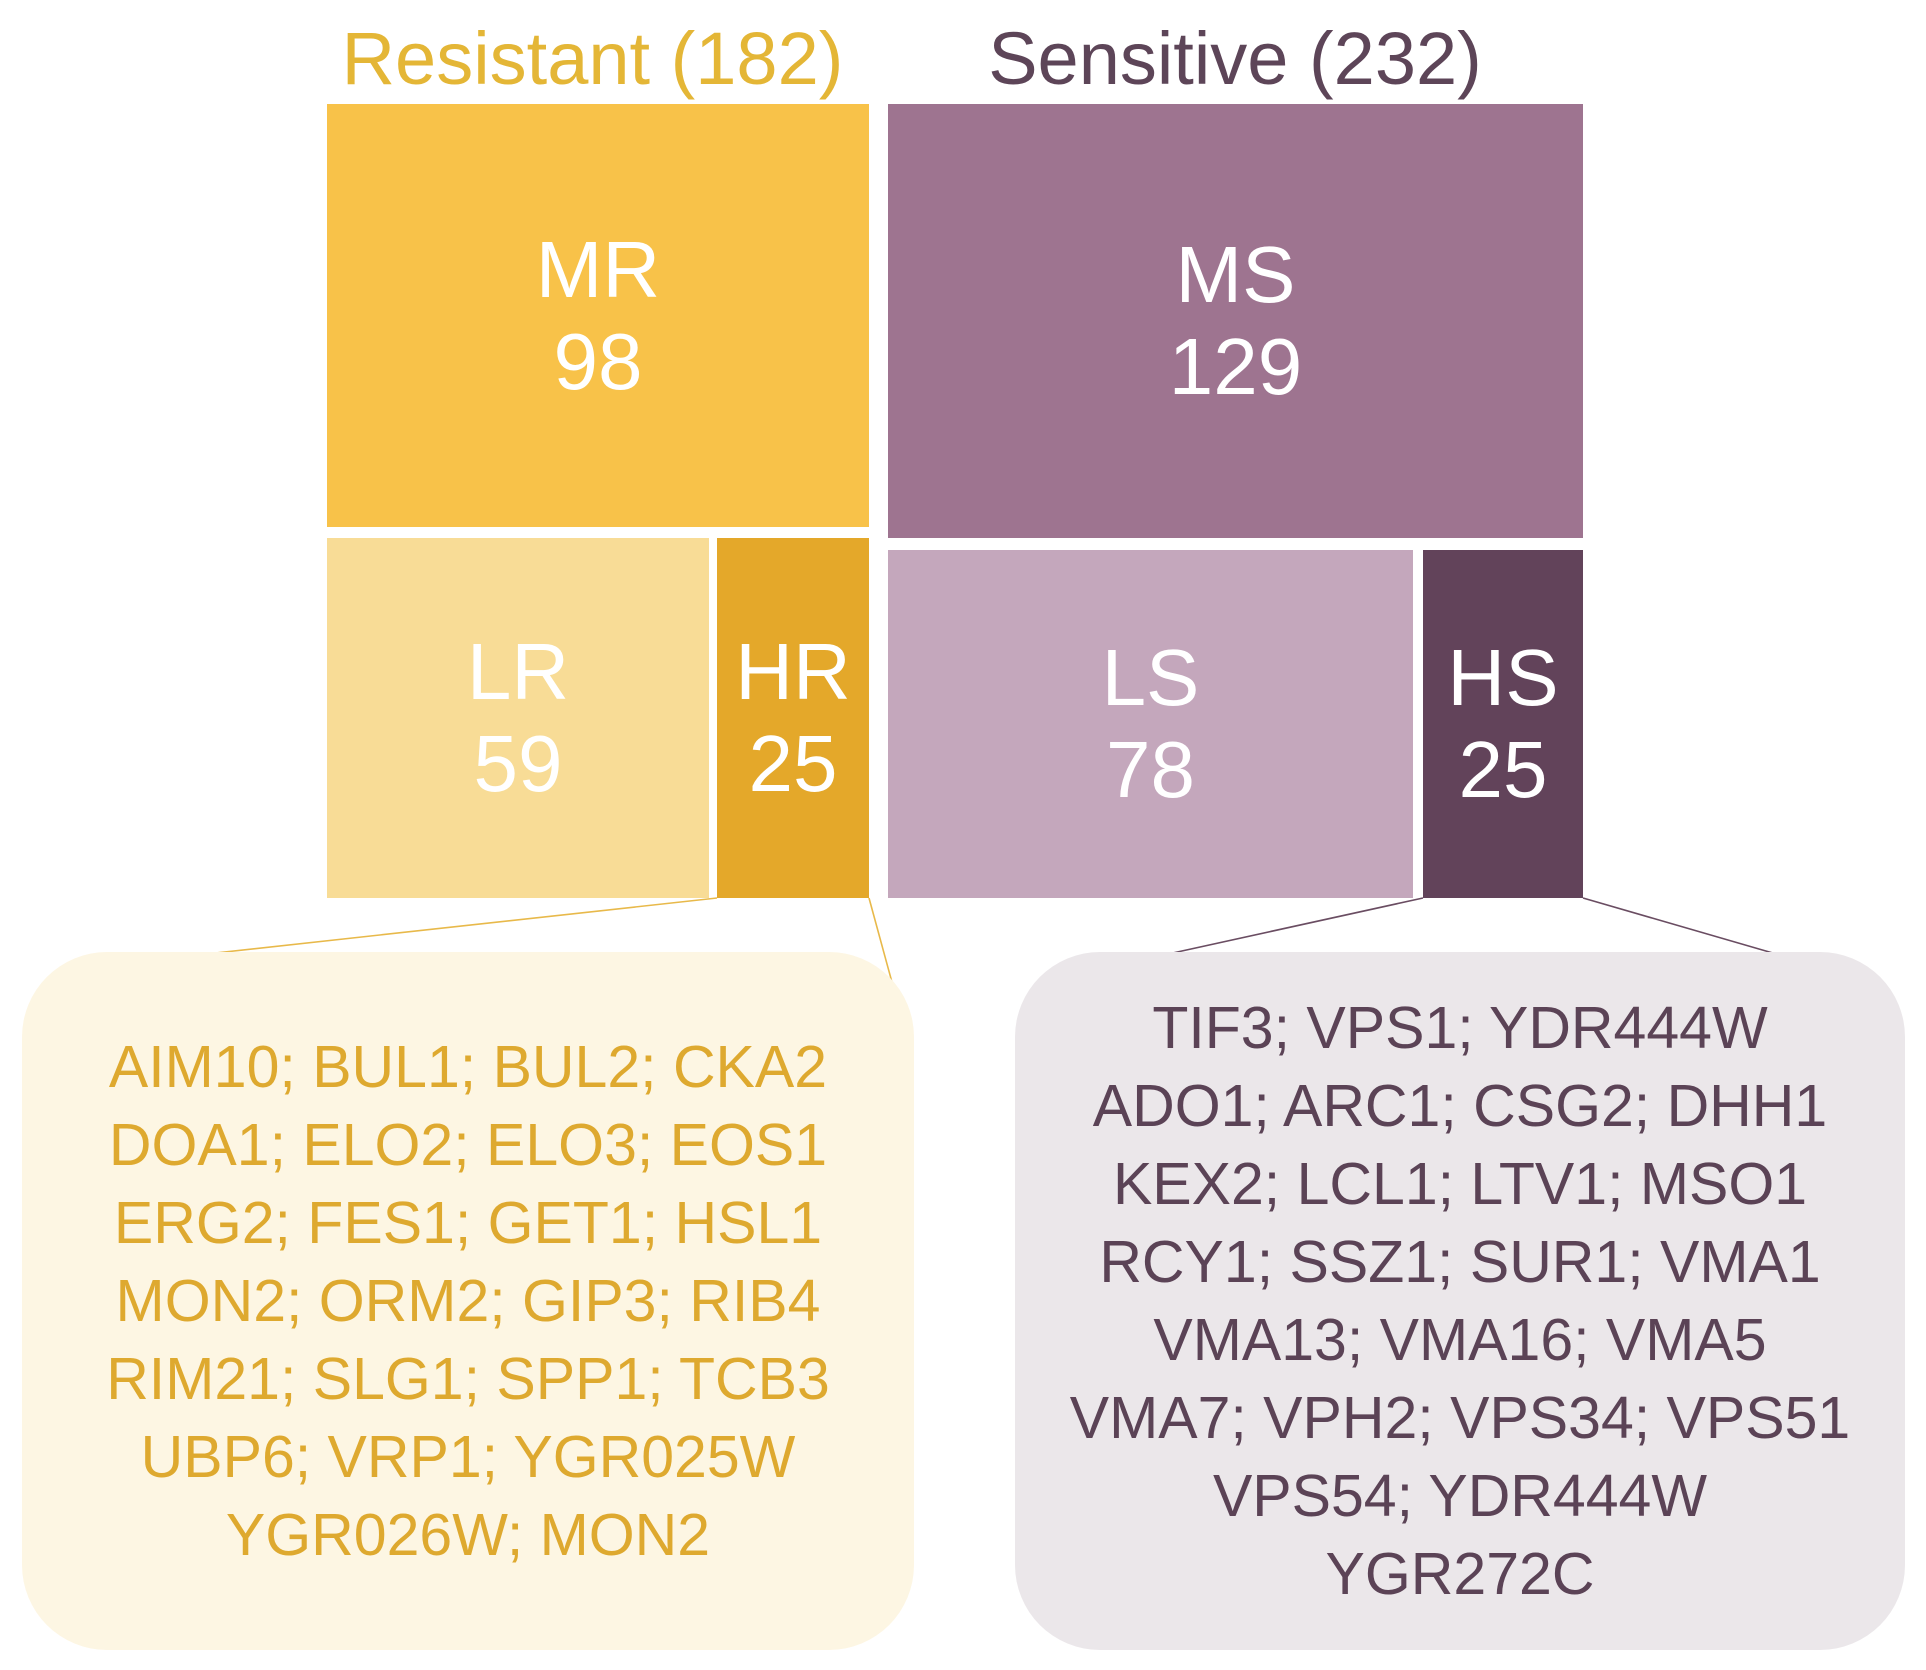  What do you see at coordinates (592, 58) in the screenshot?
I see `resistant-title: Resistant (182)` at bounding box center [592, 58].